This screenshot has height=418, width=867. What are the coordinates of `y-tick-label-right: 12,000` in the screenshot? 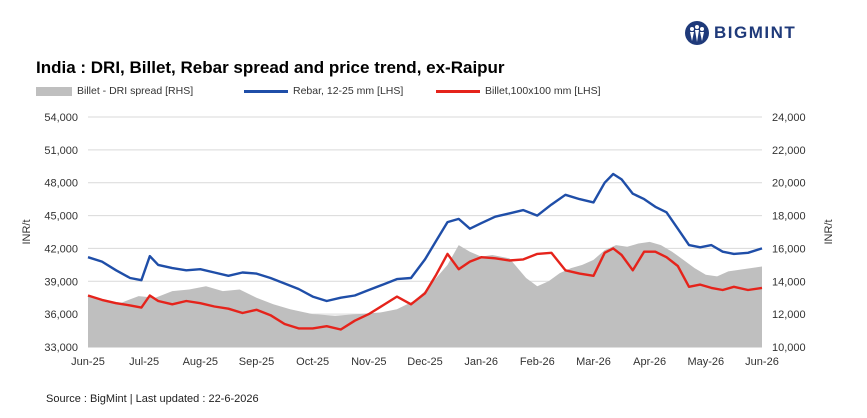 It's located at (789, 315).